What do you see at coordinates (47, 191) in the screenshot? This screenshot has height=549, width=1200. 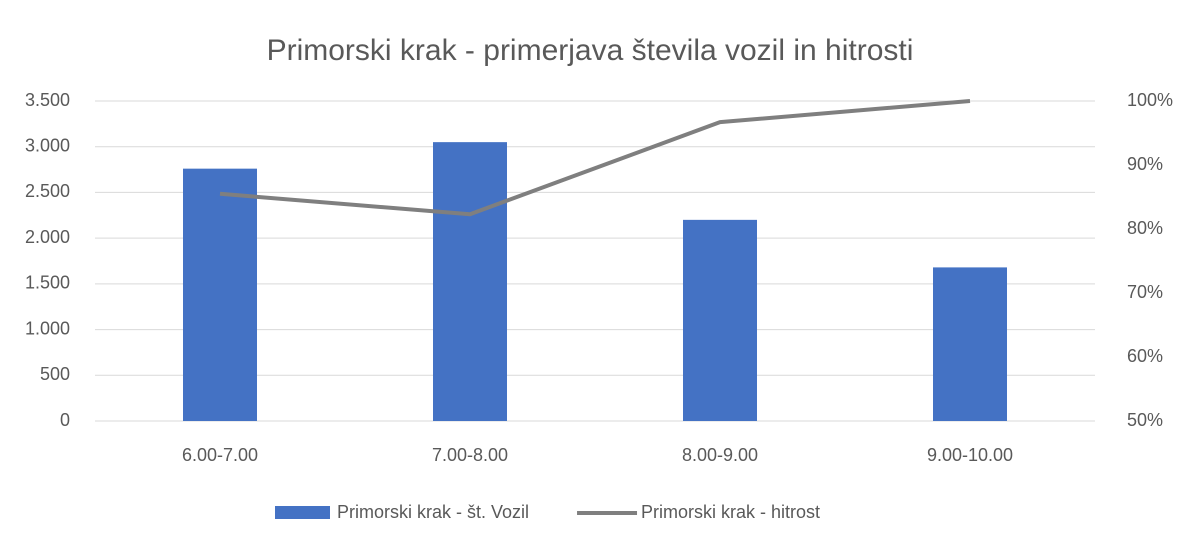 I see `y-tick-label: 2.500` at bounding box center [47, 191].